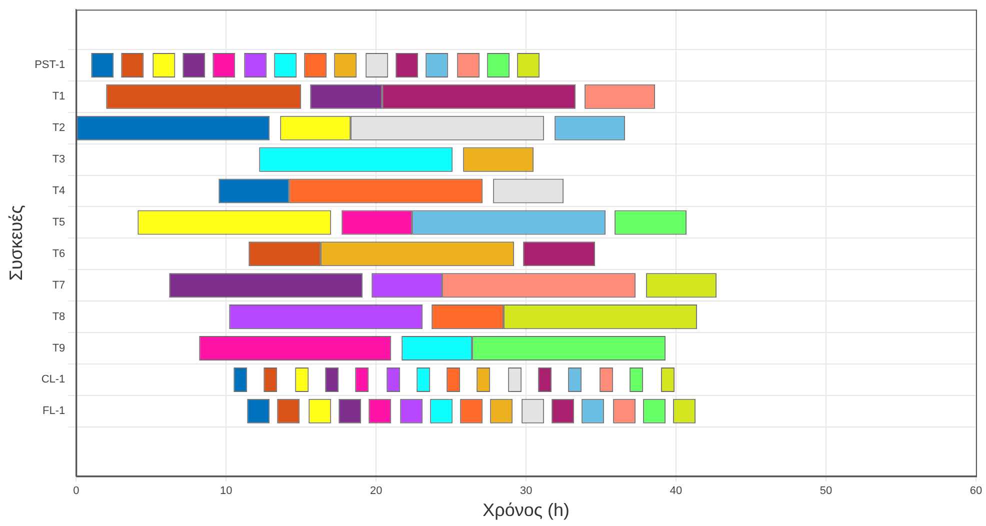  I want to click on y-axis-title: Συσκευές, so click(16, 242).